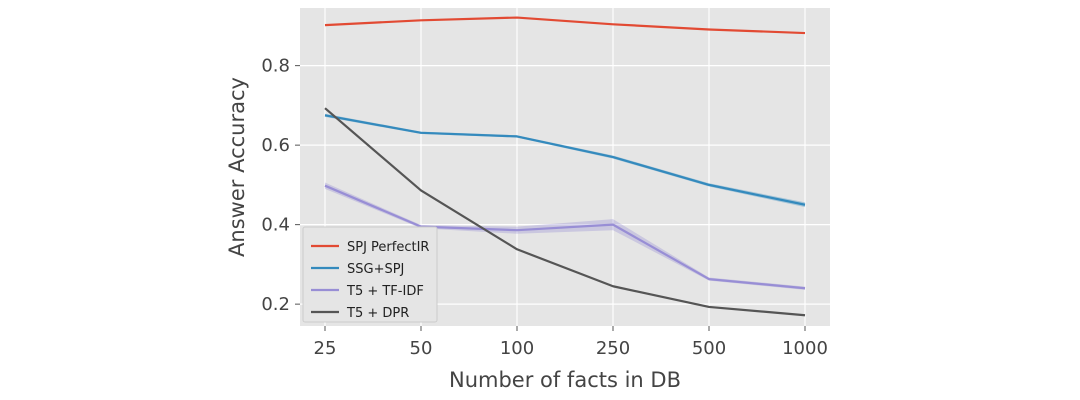 The height and width of the screenshot is (400, 1080). Describe the element at coordinates (571, 342) in the screenshot. I see `x-ticks: 25 50 100 250 500 1000` at that location.